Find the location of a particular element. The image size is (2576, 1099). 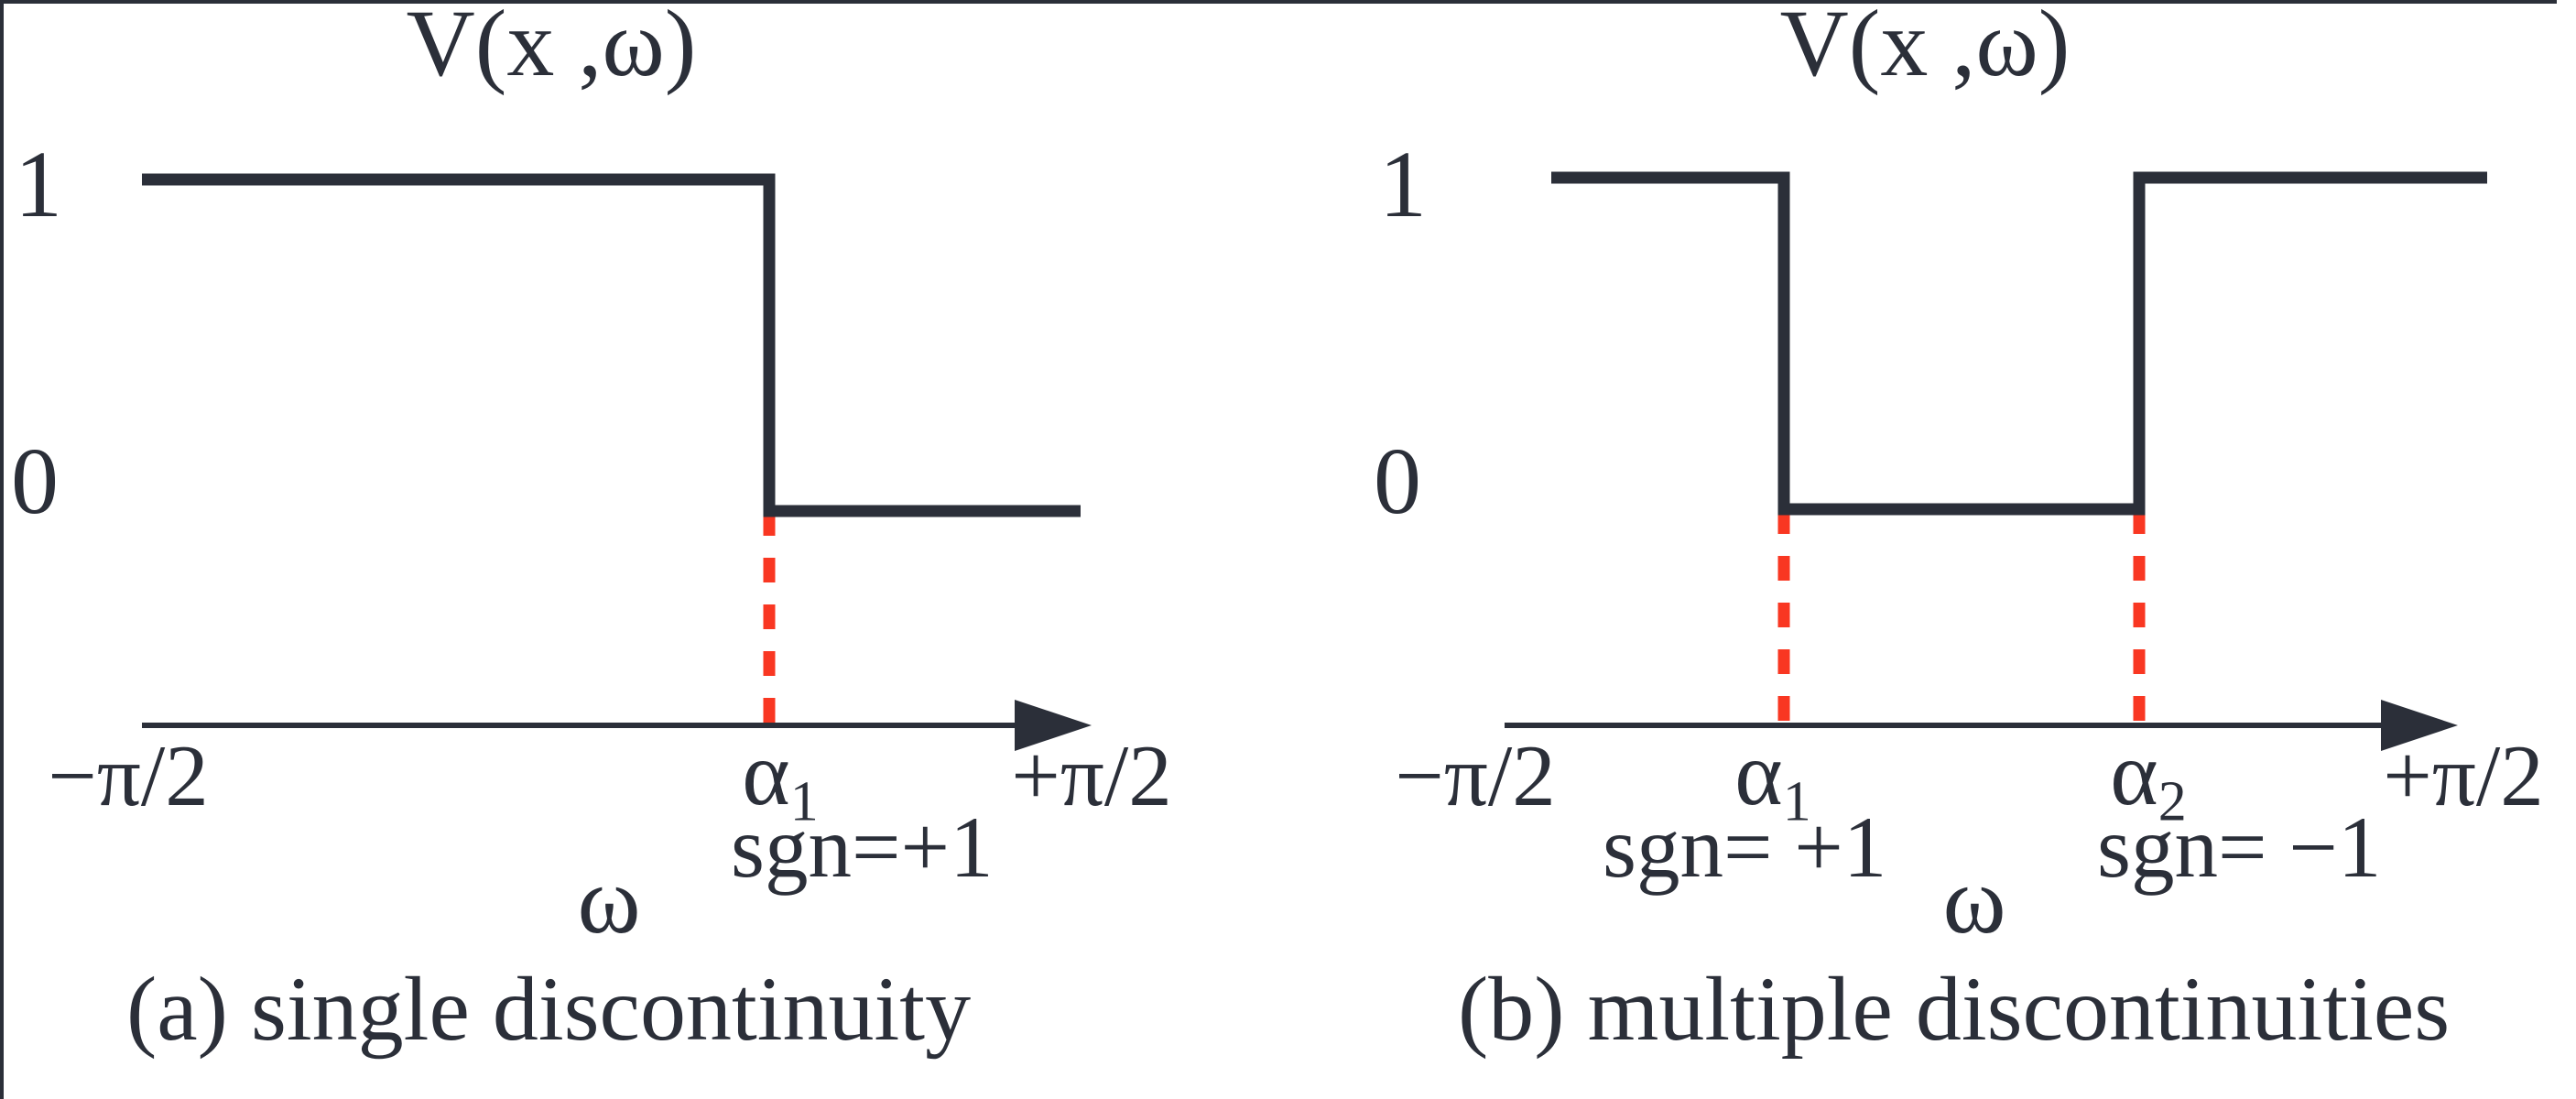

panel-a-sgn-label-1: sgn=+1 is located at coordinates (862, 848).